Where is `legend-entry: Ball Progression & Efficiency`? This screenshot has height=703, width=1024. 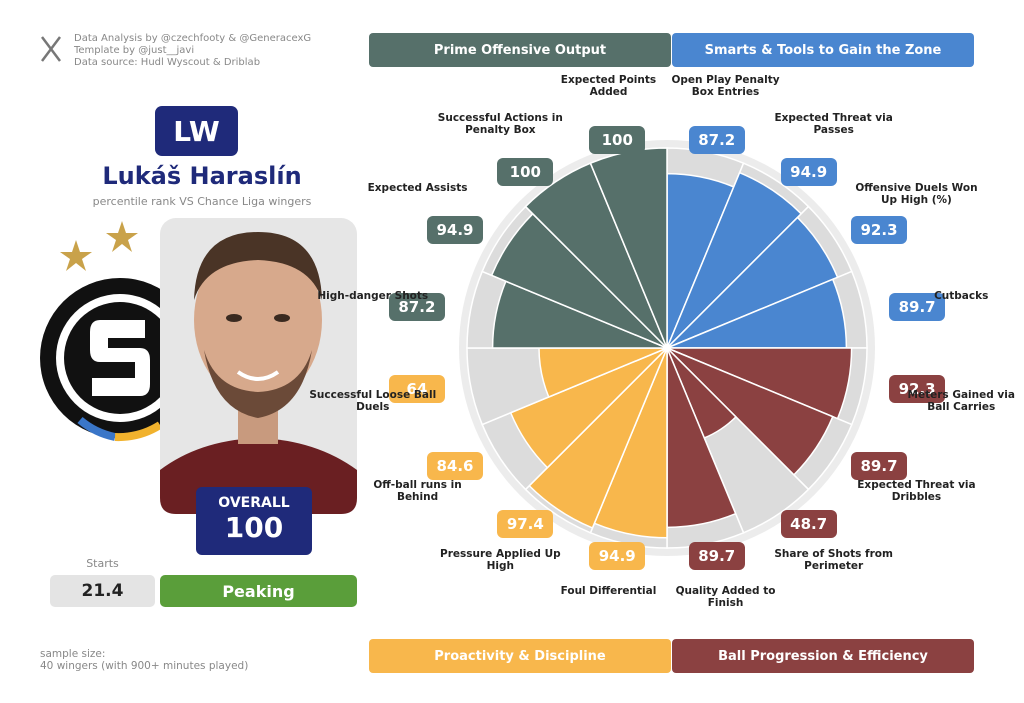
legend-entry: Ball Progression & Efficiency is located at coordinates (823, 656).